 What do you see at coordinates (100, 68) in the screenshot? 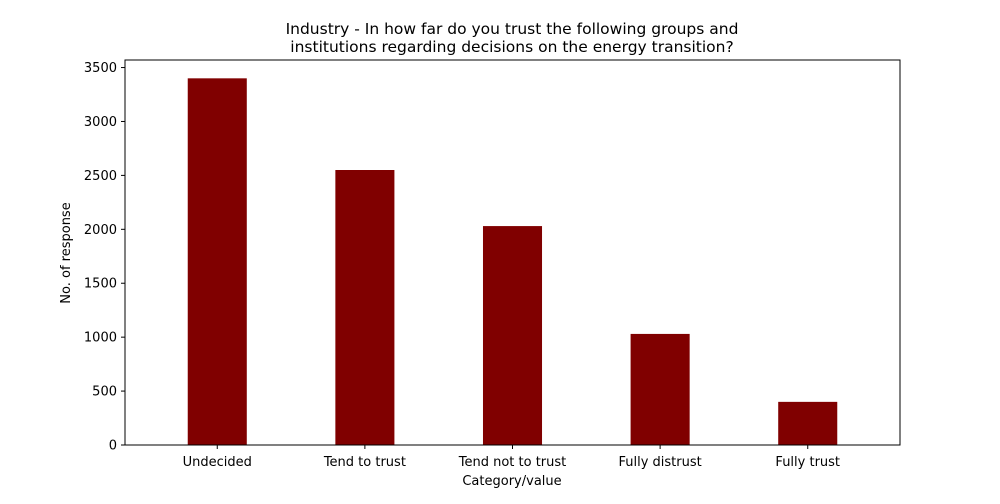
I see `y-tick-label: 3500` at bounding box center [100, 68].